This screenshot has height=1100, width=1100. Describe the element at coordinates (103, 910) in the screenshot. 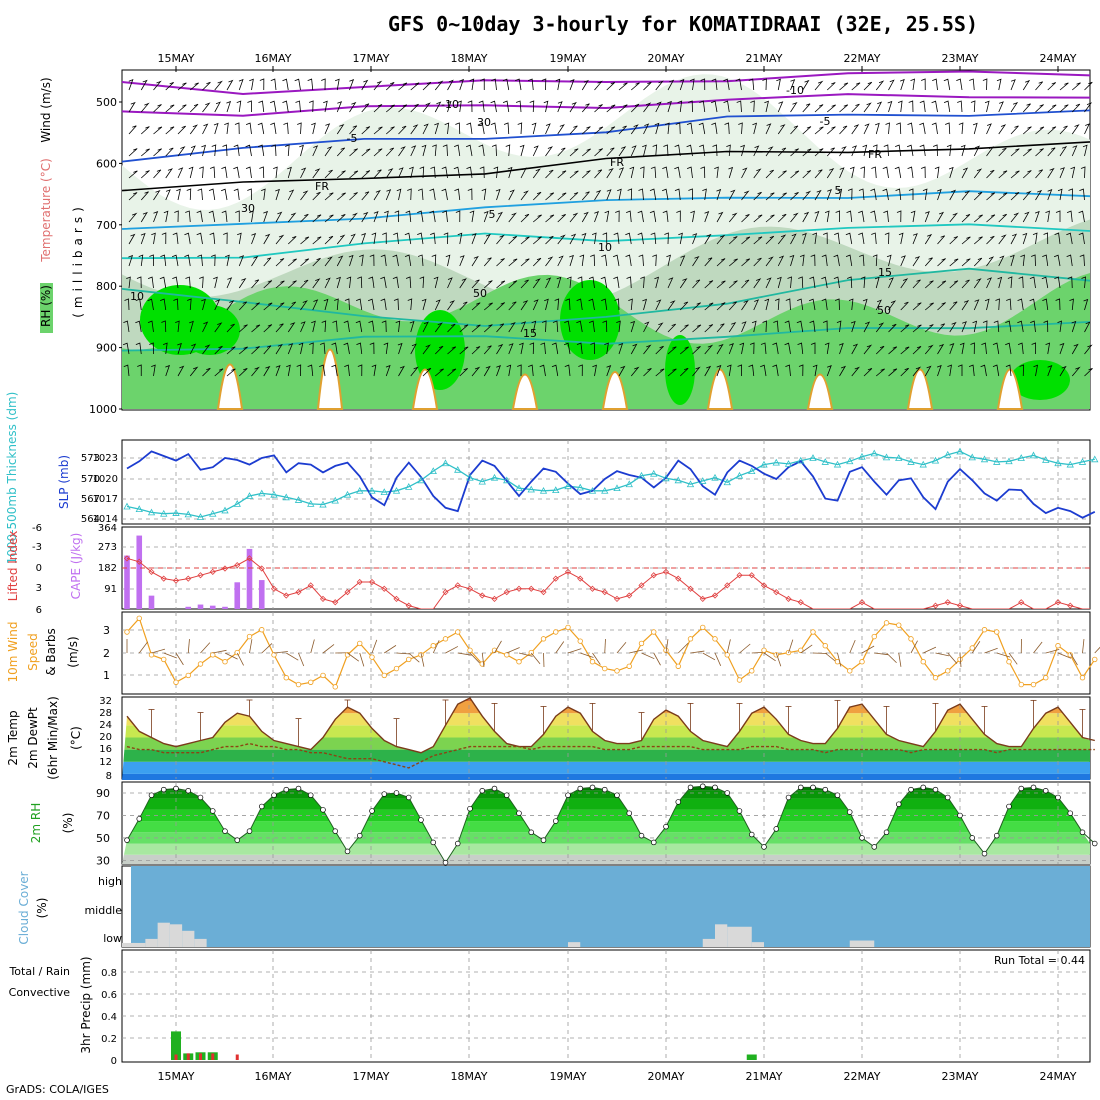

I see `cloud-level-label: middle` at that location.